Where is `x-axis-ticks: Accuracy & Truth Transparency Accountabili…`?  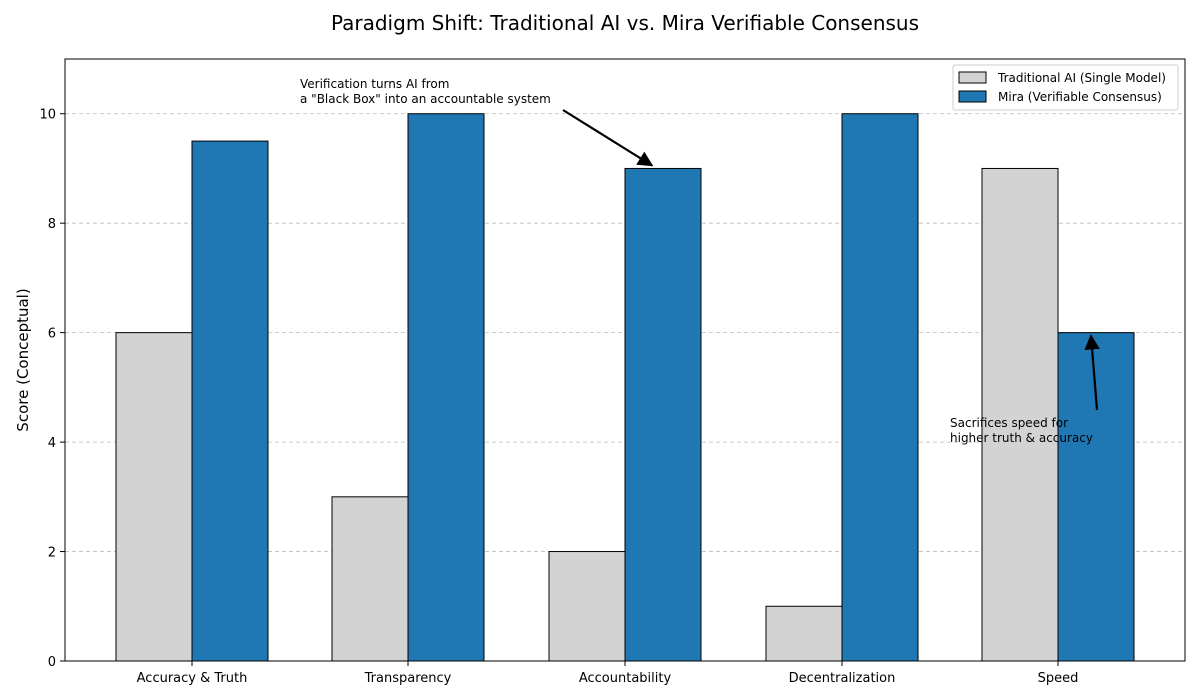
x-axis-ticks: Accuracy & Truth Transparency Accountabili… is located at coordinates (608, 673).